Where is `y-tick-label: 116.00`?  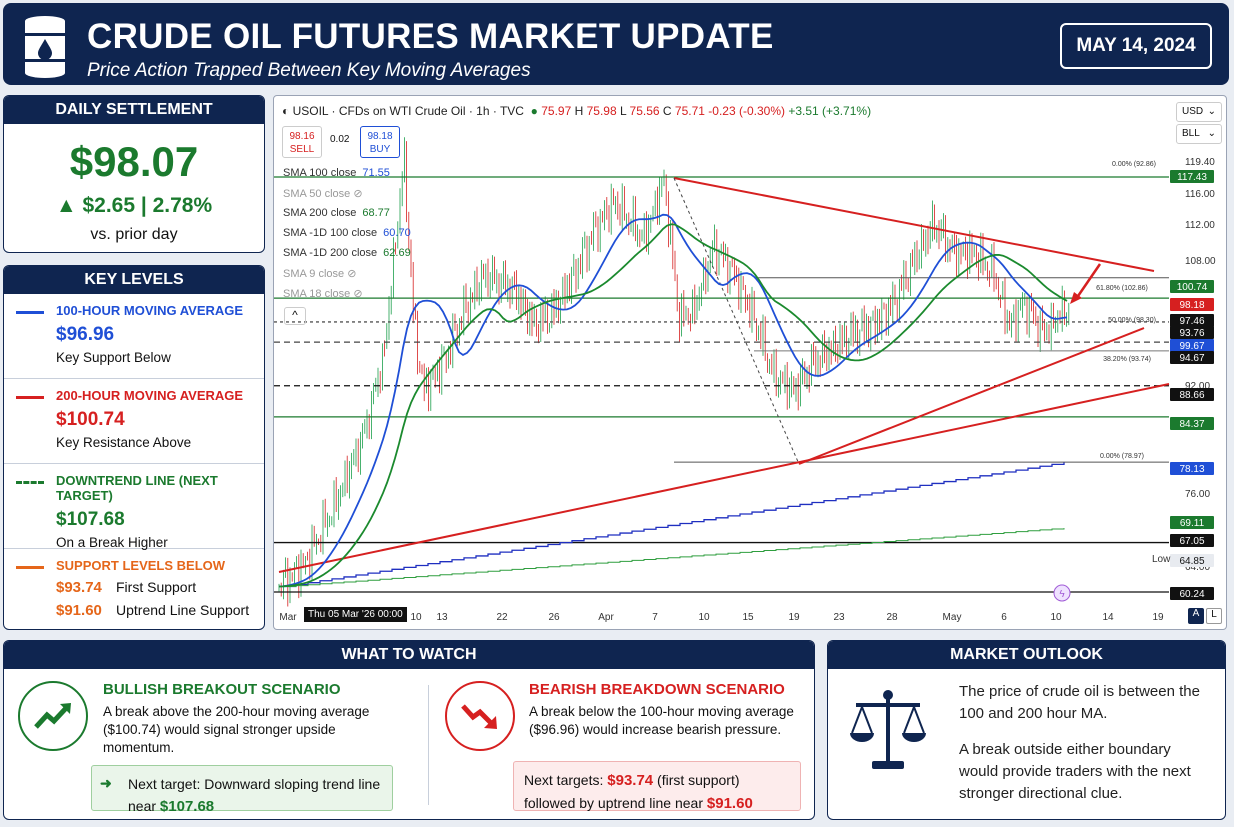 y-tick-label: 116.00 is located at coordinates (1200, 194).